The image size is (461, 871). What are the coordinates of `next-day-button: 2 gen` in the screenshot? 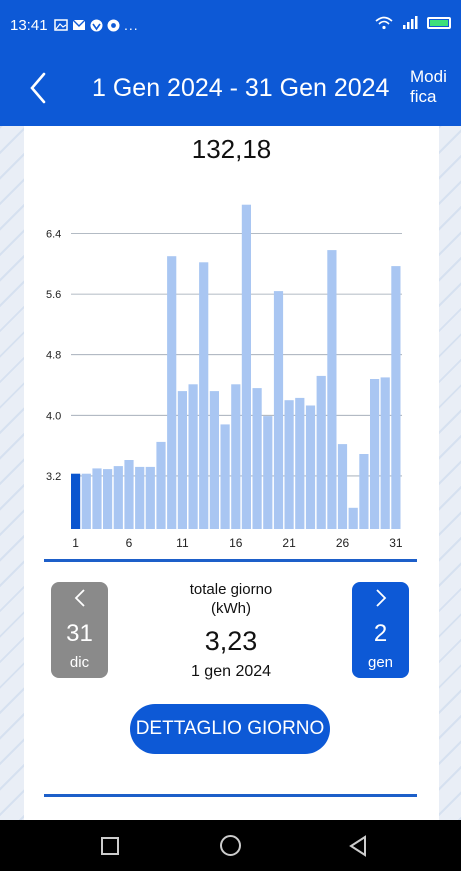 It's located at (380, 630).